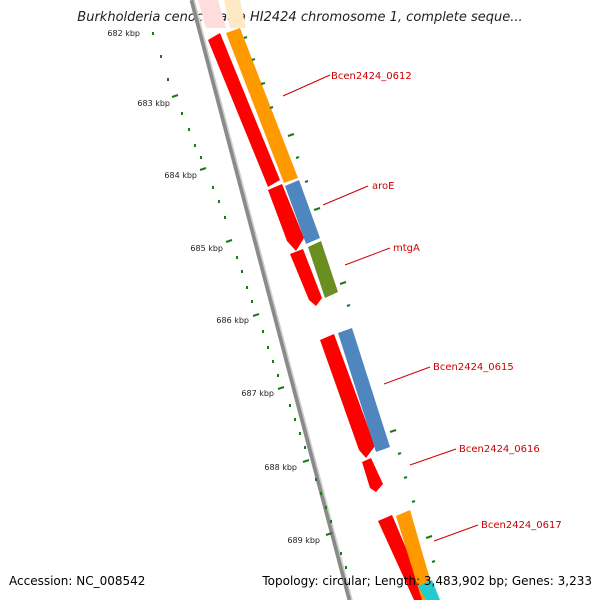 The width and height of the screenshot is (600, 600). Describe the element at coordinates (473, 367) in the screenshot. I see `gene-label: Bcen2424_0615` at that location.